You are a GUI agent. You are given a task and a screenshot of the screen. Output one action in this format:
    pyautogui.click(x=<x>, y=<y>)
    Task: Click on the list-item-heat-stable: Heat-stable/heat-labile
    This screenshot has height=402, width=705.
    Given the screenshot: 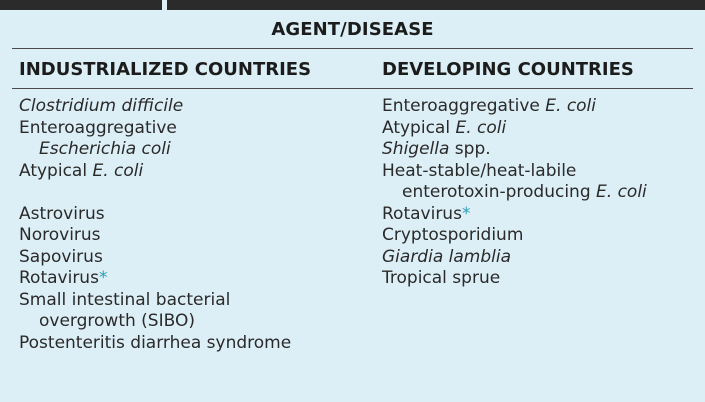 What is the action you would take?
    pyautogui.click(x=514, y=172)
    